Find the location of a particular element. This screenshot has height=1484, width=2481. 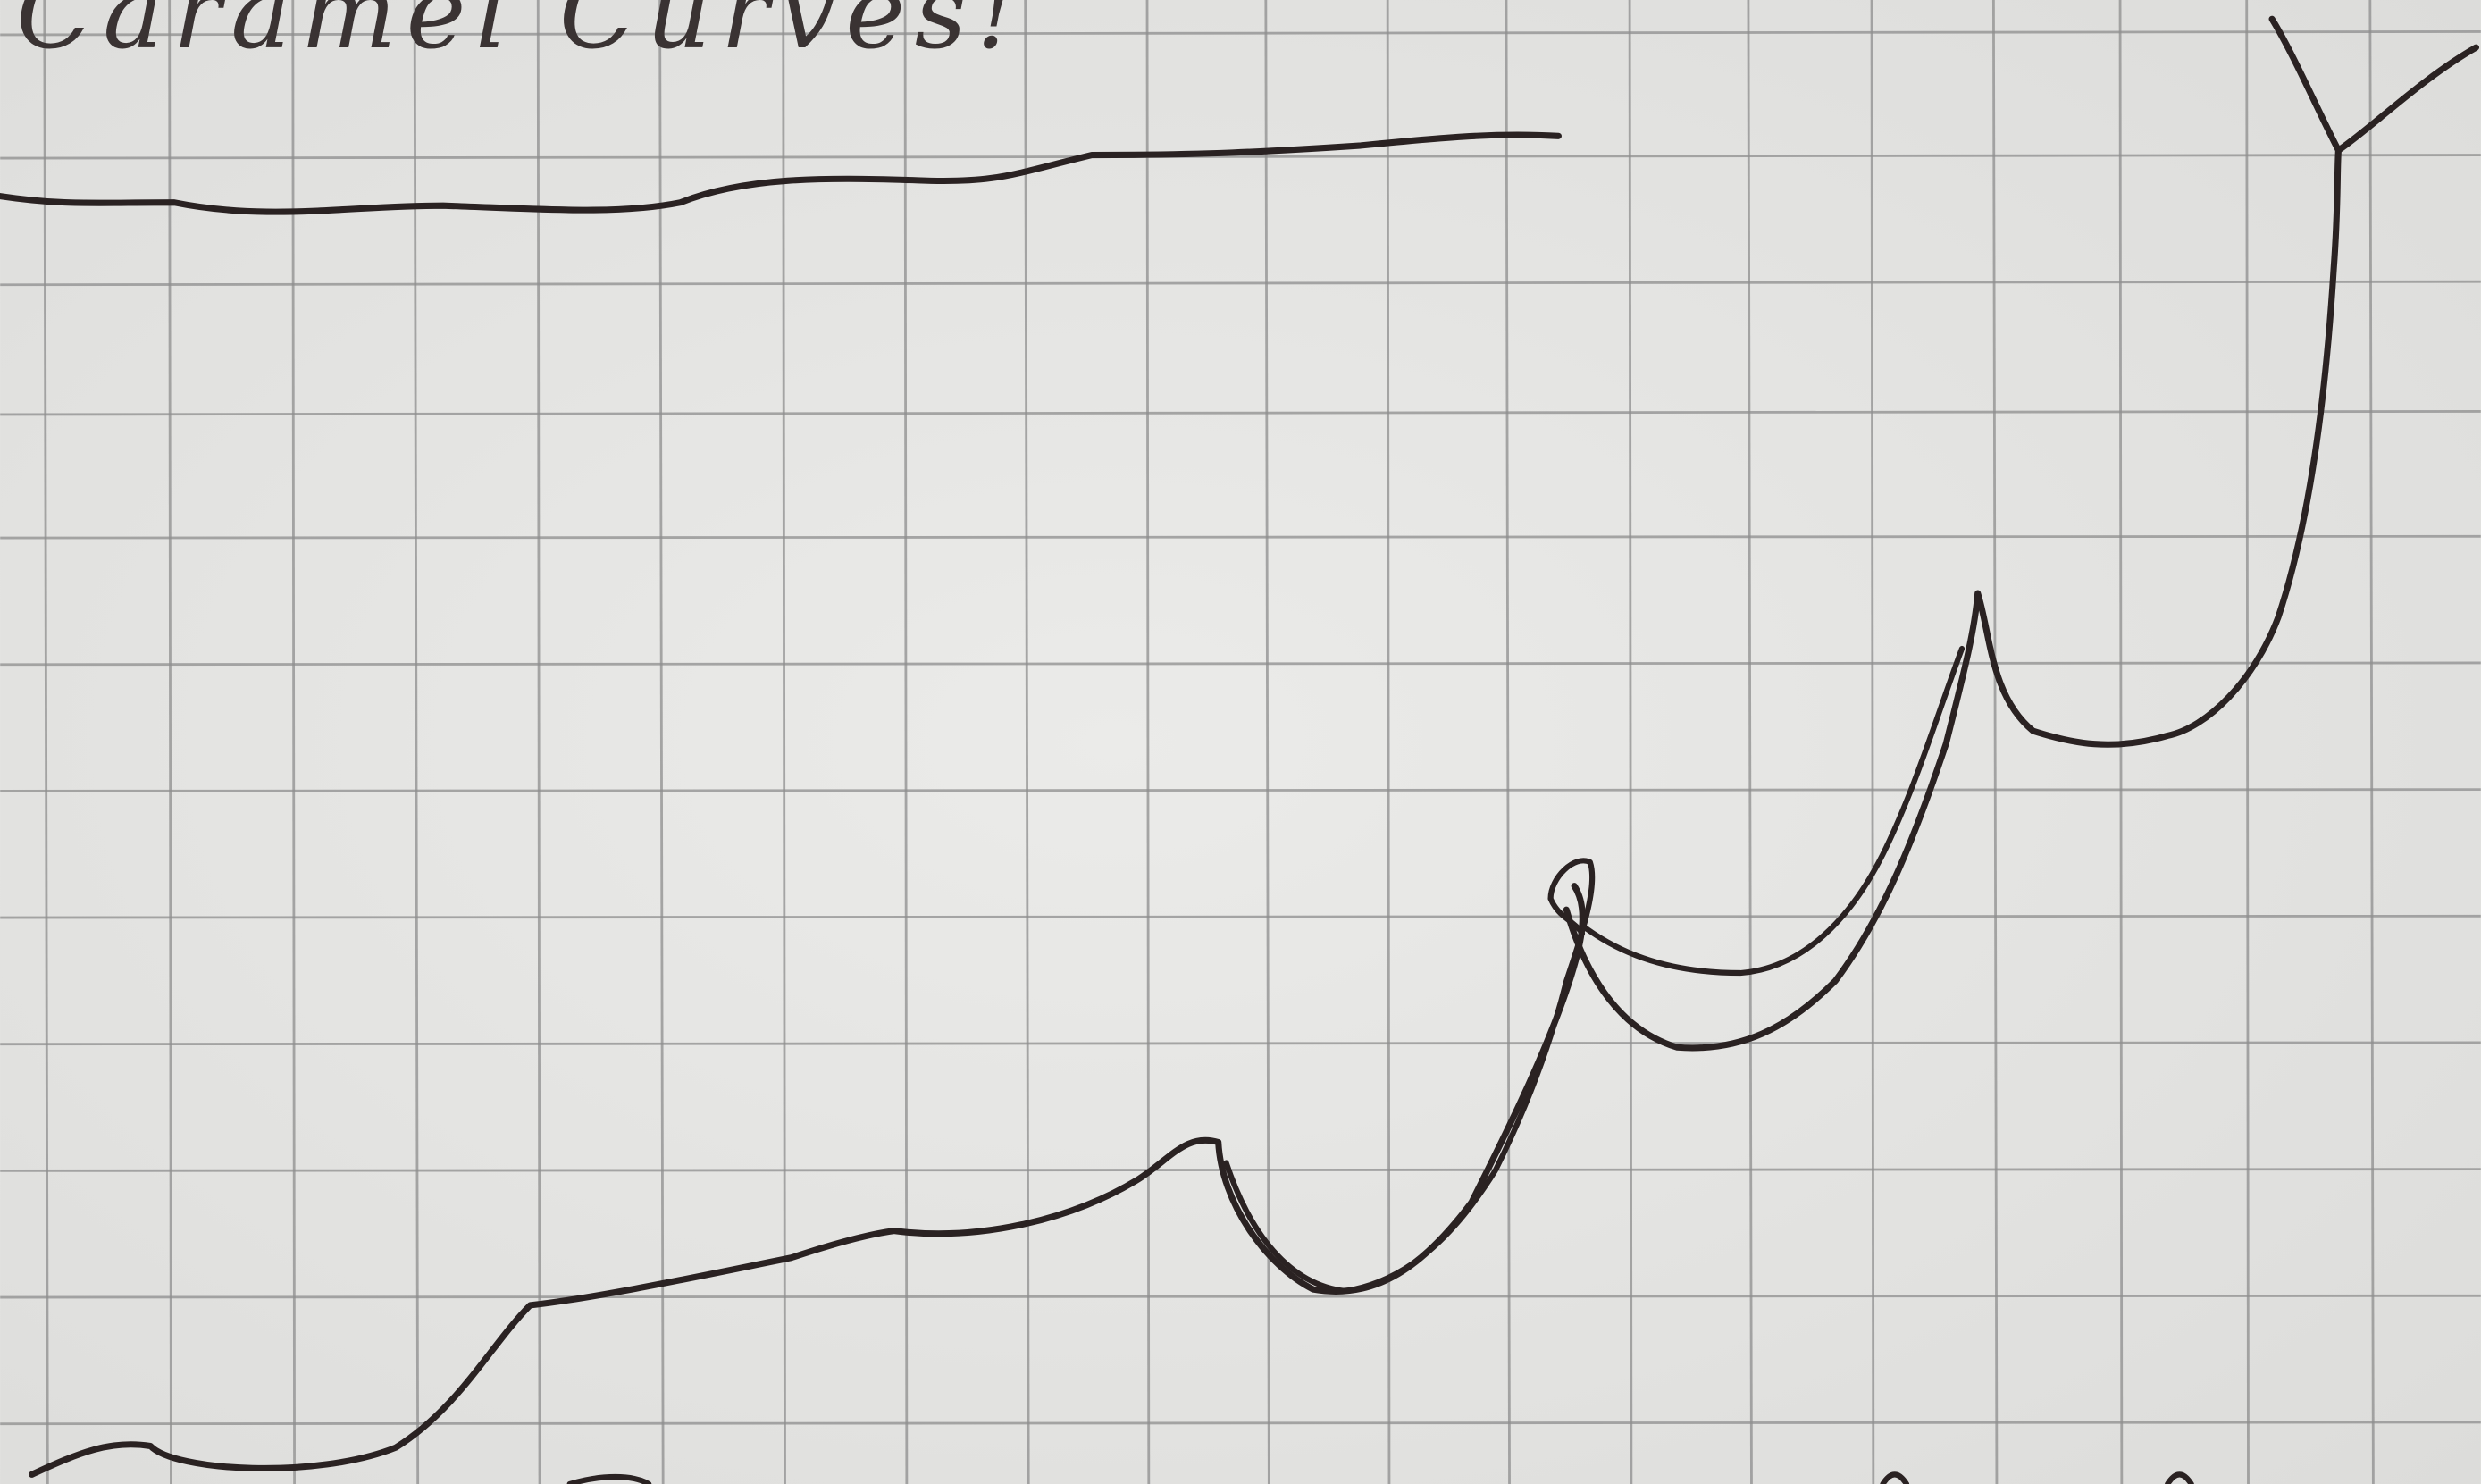

fork is located at coordinates (2374, 85).